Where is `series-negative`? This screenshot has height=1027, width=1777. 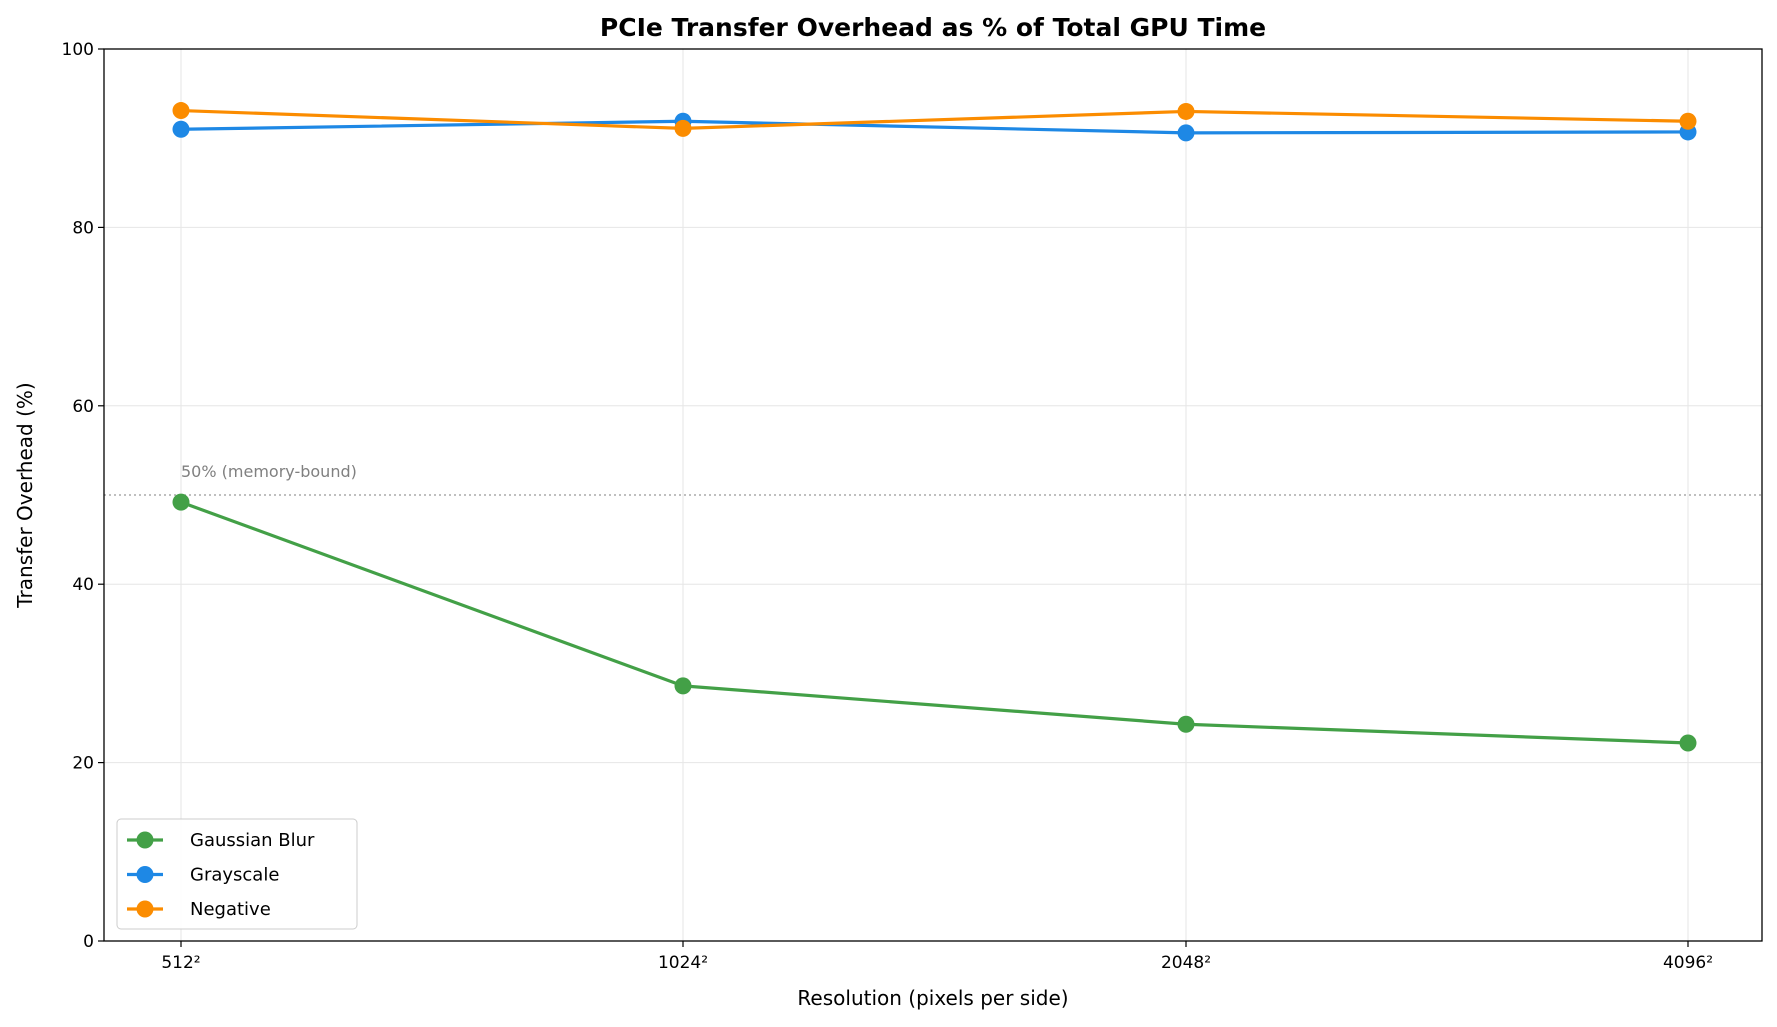
series-negative is located at coordinates (934, 119).